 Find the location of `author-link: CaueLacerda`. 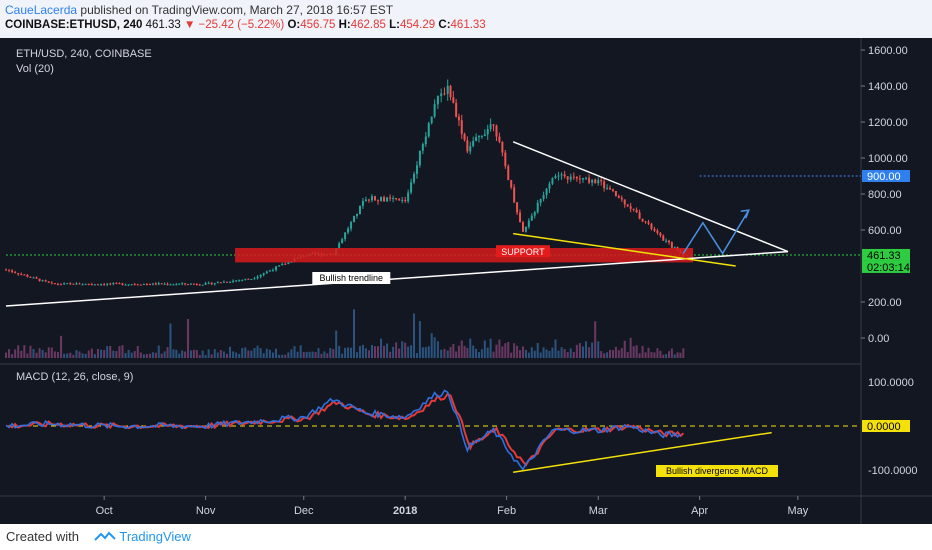

author-link: CaueLacerda is located at coordinates (41, 10).